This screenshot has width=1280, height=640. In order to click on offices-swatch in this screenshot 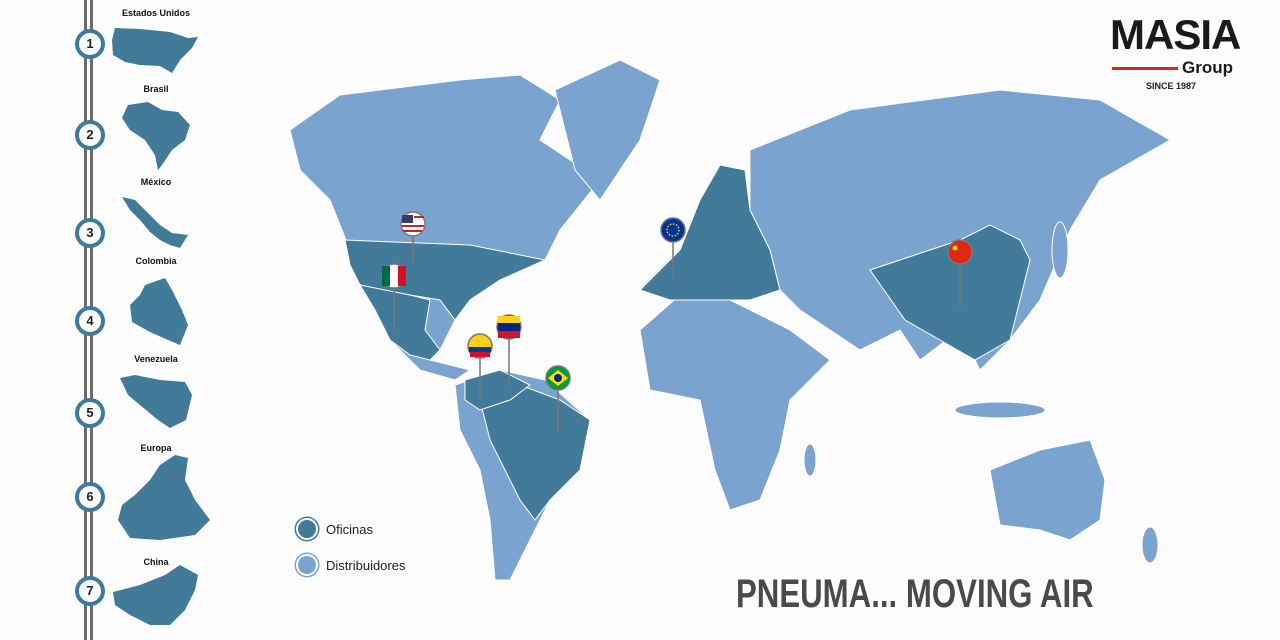, I will do `click(307, 529)`.